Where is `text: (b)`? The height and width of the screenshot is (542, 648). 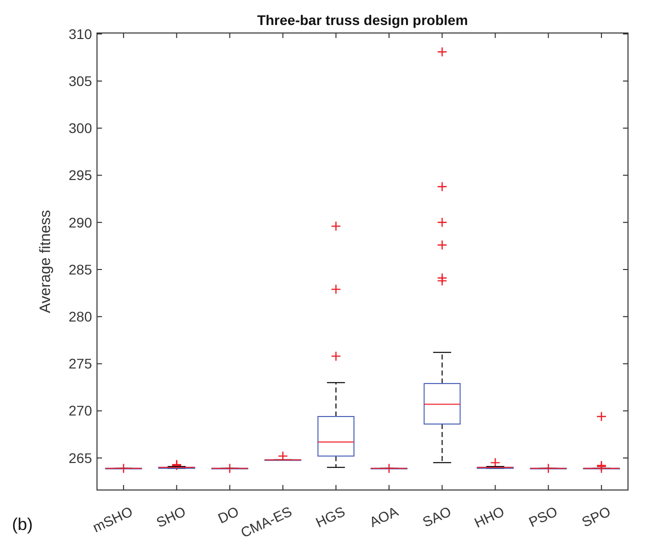 text: (b) is located at coordinates (22, 524).